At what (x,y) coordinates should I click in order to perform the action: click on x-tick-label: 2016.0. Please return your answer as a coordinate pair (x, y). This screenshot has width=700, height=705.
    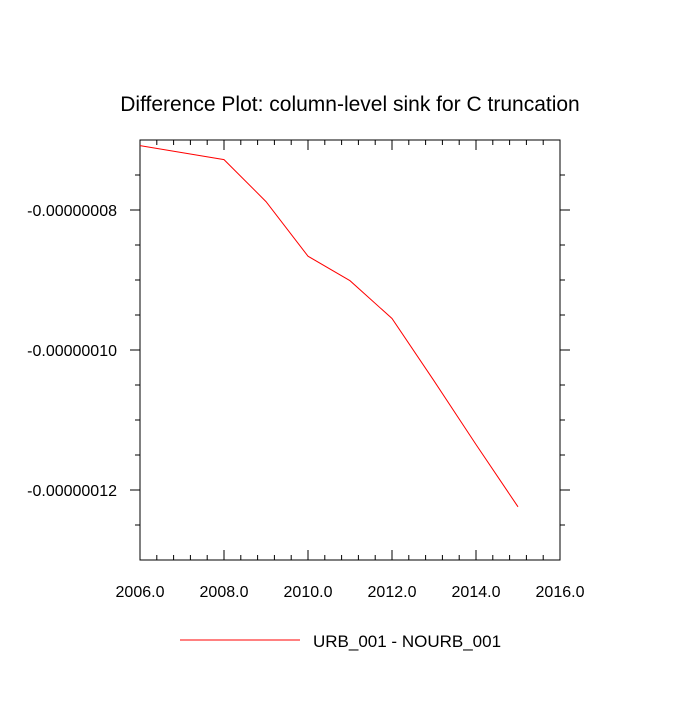
    Looking at the image, I should click on (560, 592).